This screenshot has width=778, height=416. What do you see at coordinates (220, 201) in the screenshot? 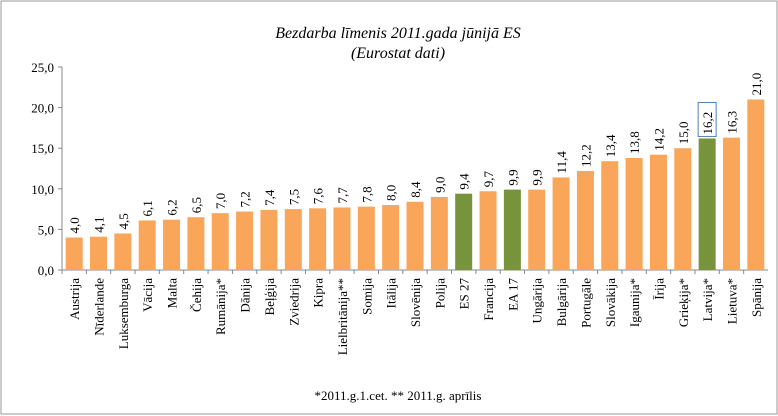
I see `value-label: 7,0` at bounding box center [220, 201].